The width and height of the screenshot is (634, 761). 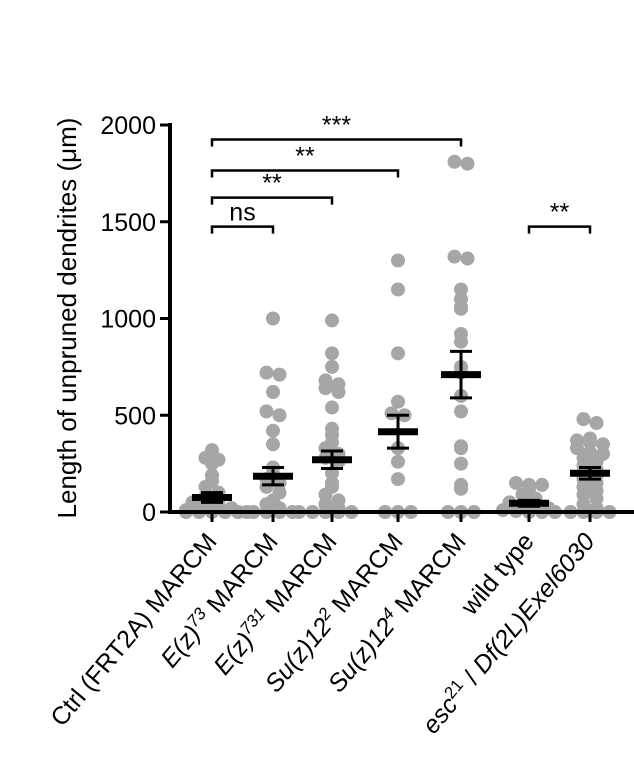 What do you see at coordinates (128, 320) in the screenshot?
I see `y-tick-label: 1000` at bounding box center [128, 320].